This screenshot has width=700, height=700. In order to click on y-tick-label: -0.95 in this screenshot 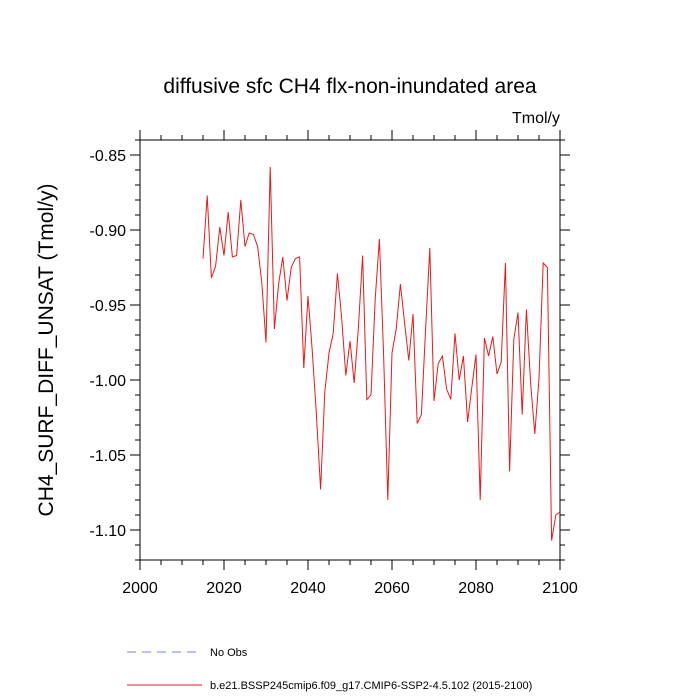, I will do `click(108, 306)`.